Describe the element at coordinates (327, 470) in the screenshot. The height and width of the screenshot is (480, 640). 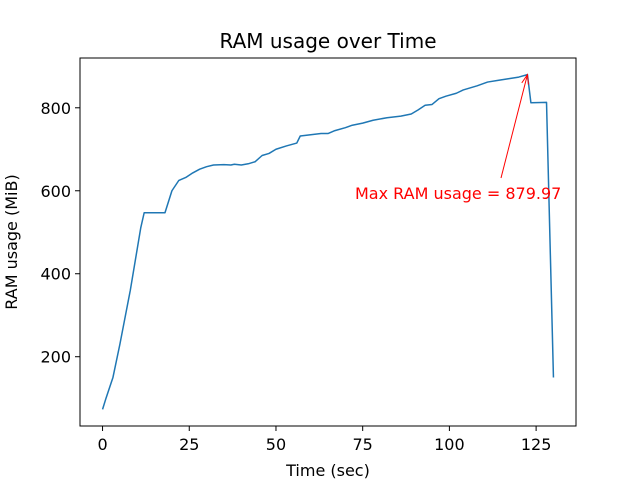
I see `x-axis-label: Time (sec)` at that location.